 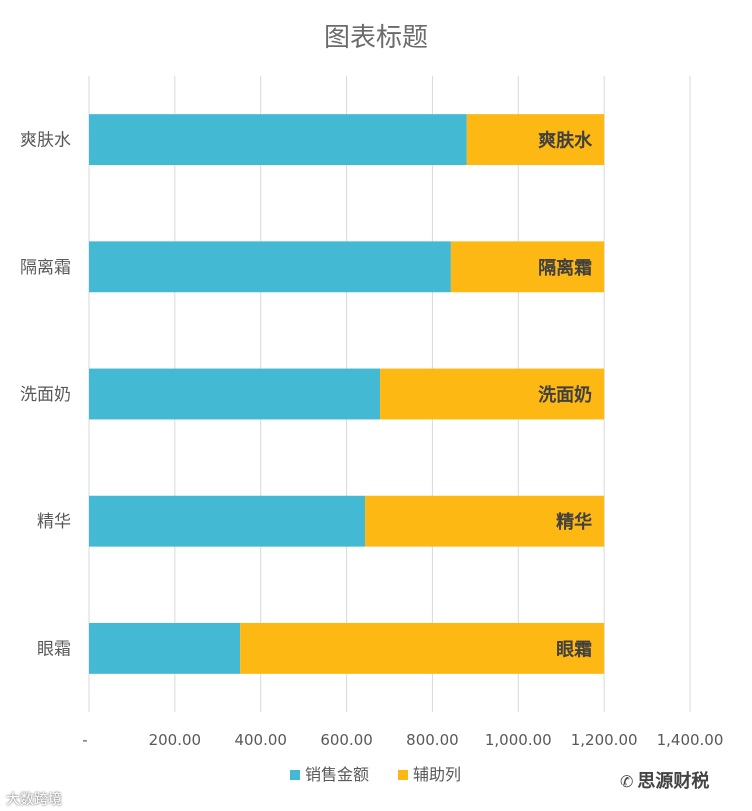 What do you see at coordinates (565, 268) in the screenshot?
I see `data-label: 隔离霜` at bounding box center [565, 268].